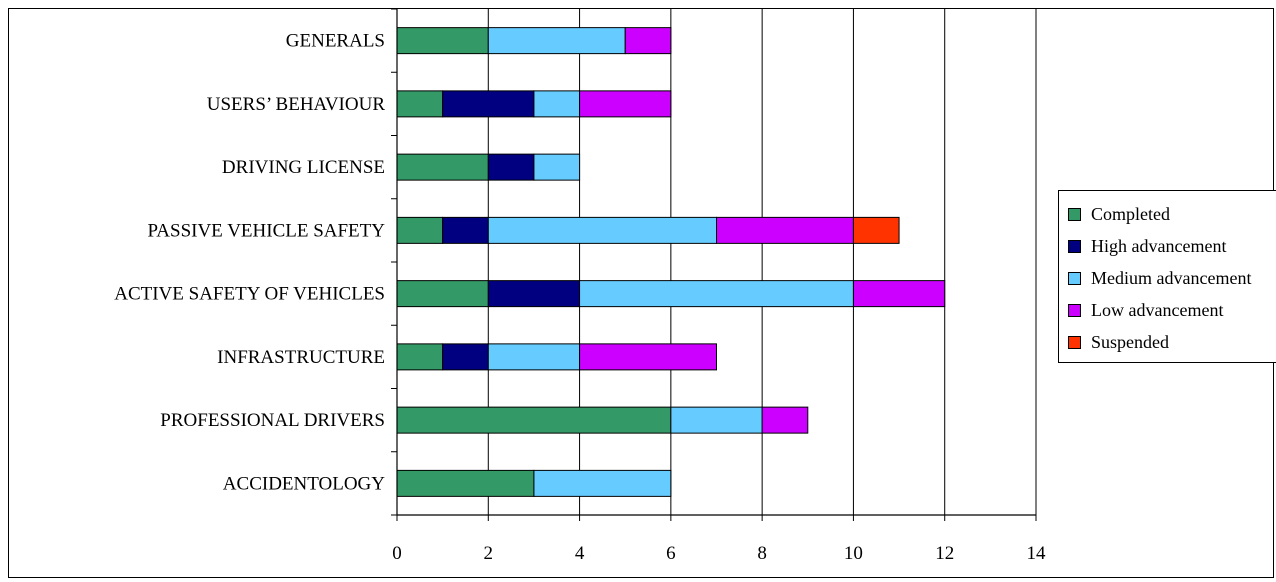 This screenshot has width=1276, height=582. I want to click on legend-item: High advancement, so click(1167, 246).